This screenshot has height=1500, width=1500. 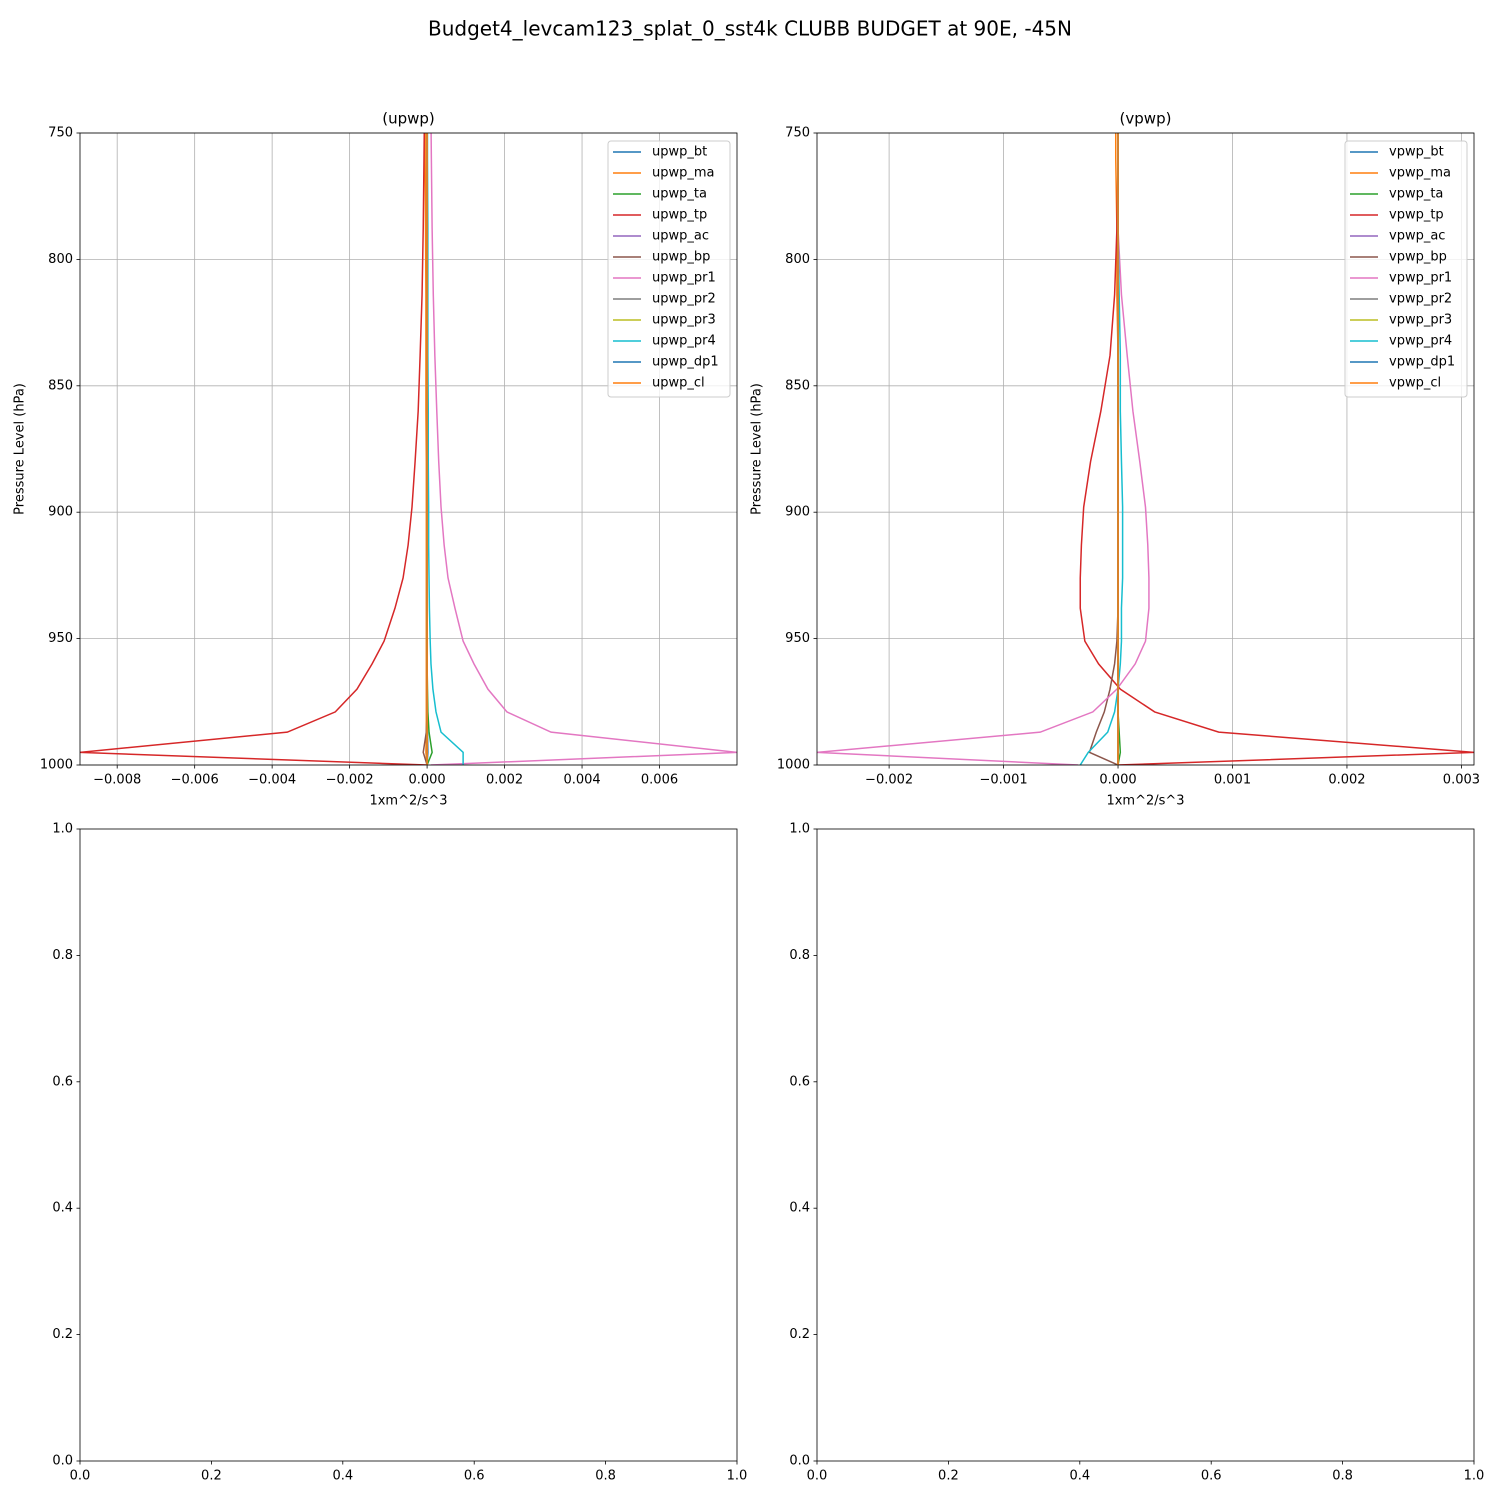 I want to click on legend-label: vpwp_ma, so click(x=1420, y=173).